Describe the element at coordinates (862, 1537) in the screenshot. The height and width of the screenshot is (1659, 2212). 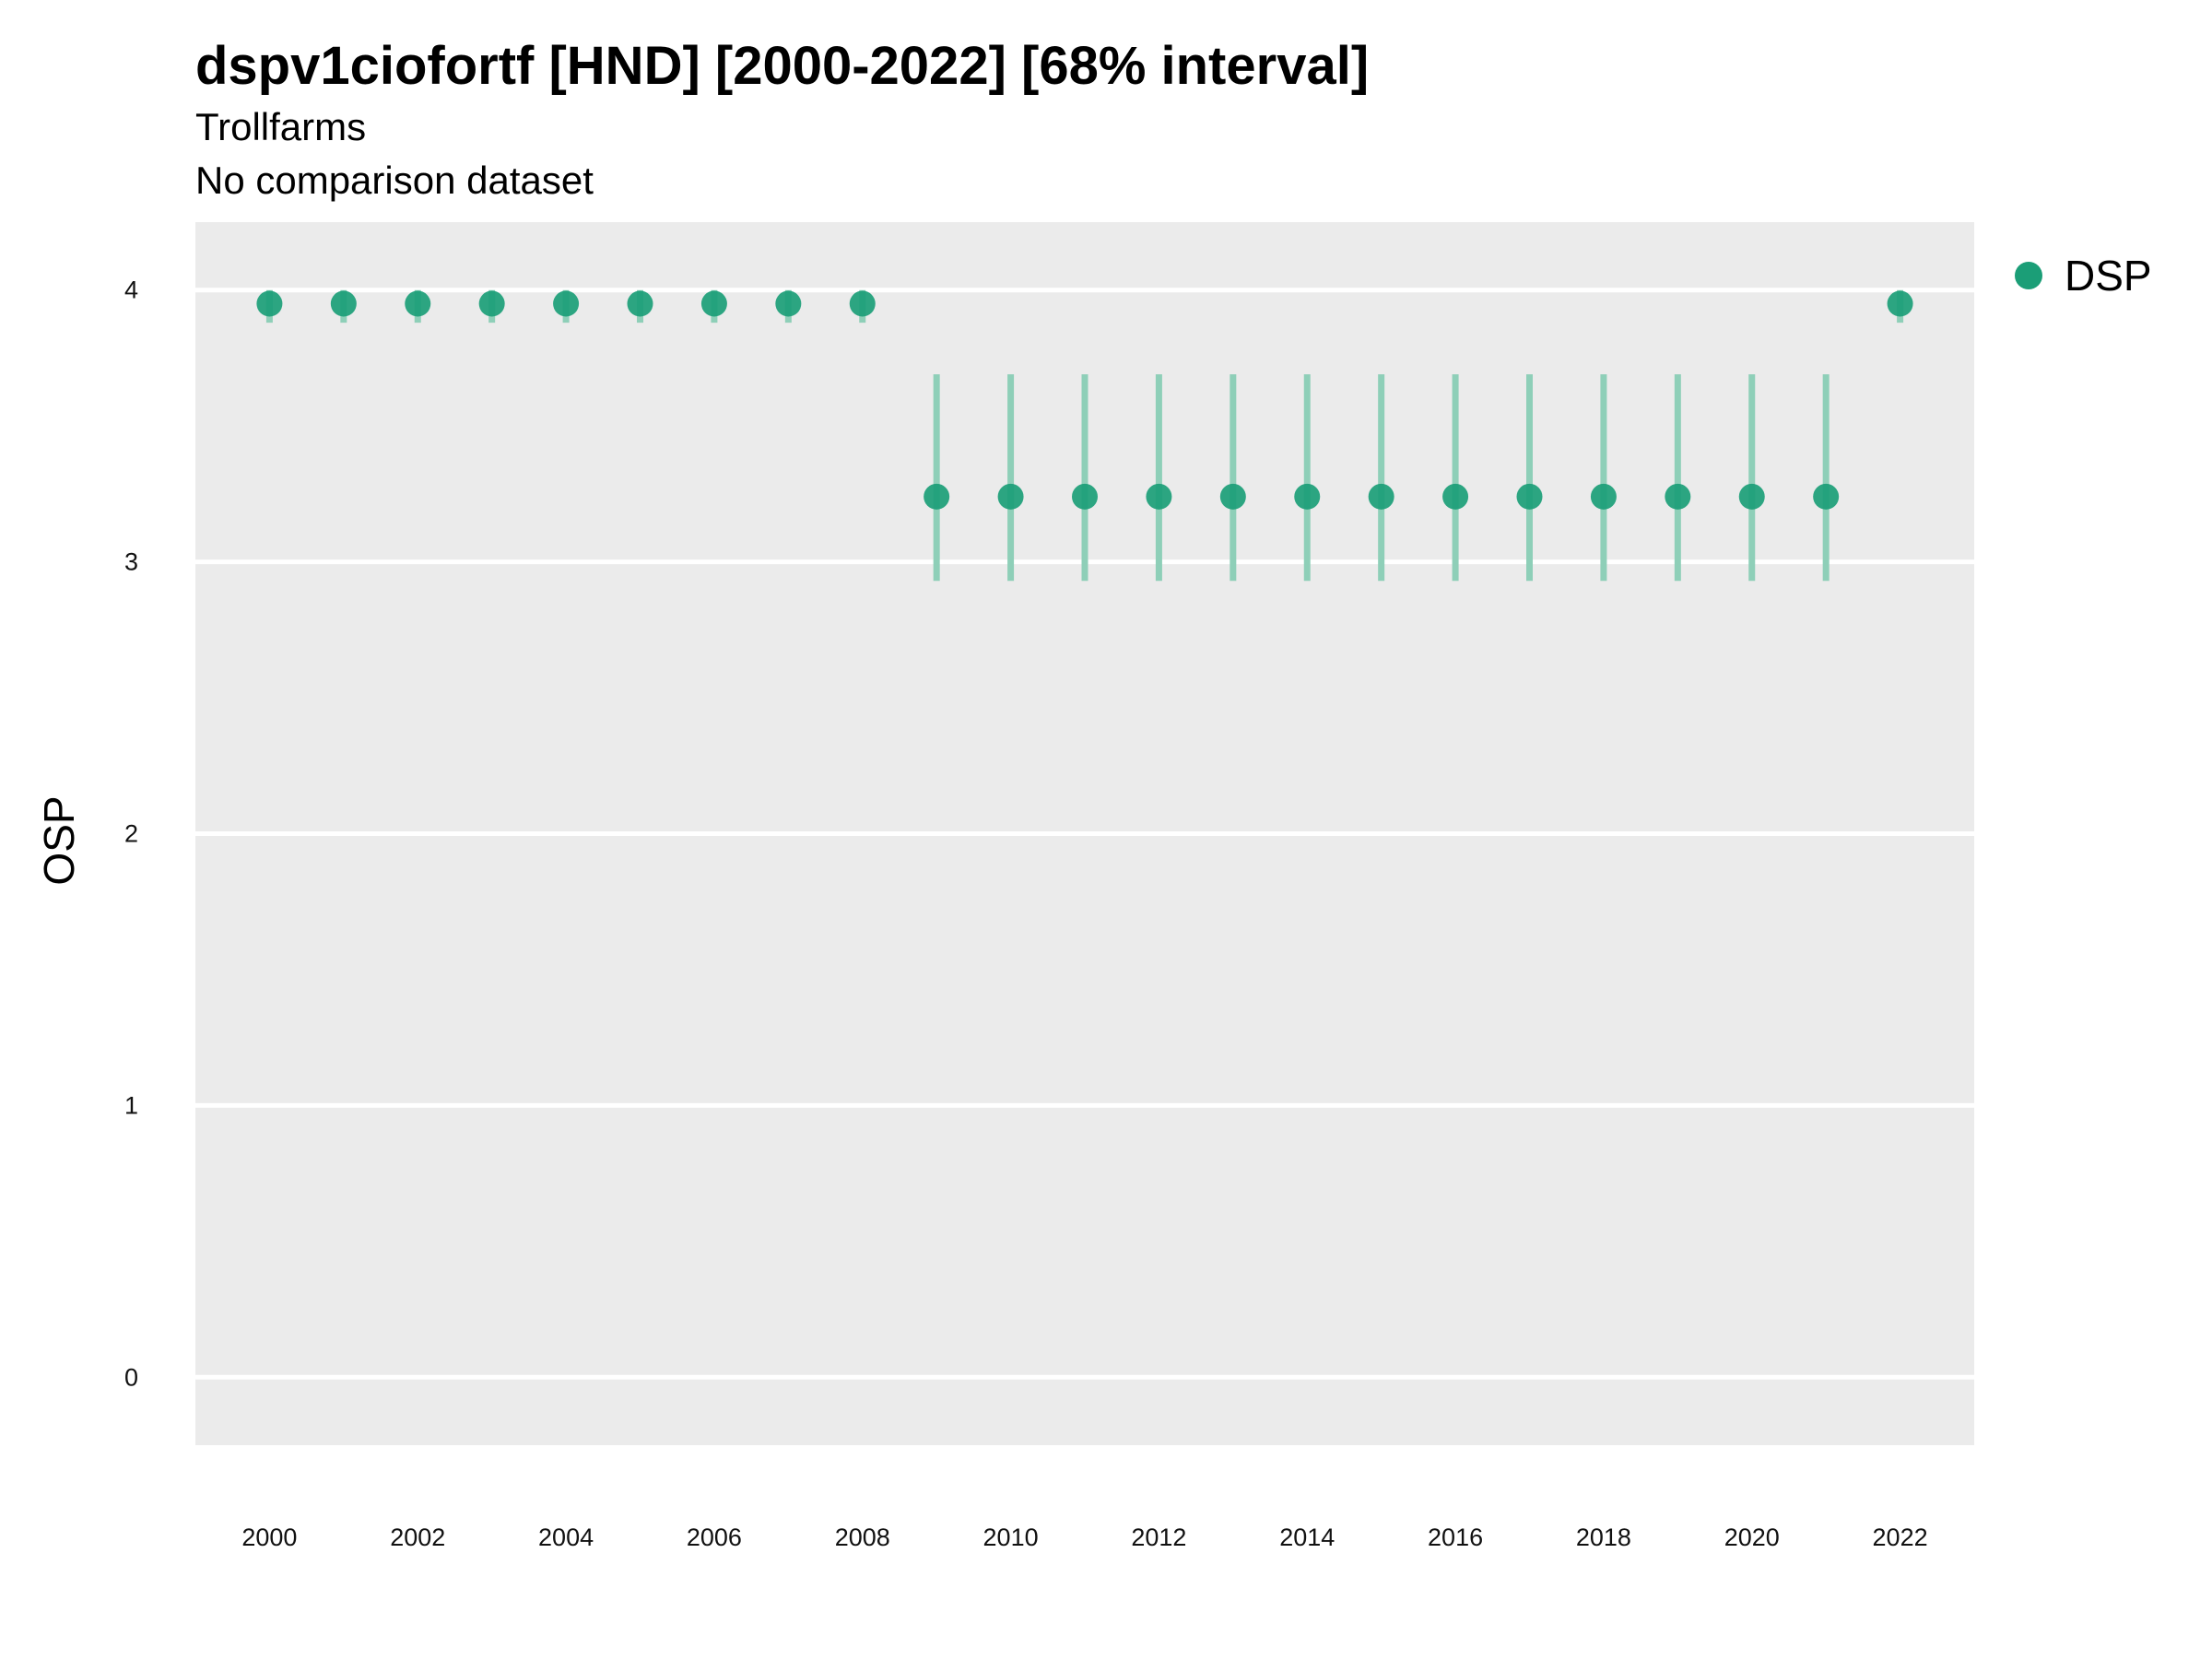
I see `x-tick-2008: 2008` at that location.